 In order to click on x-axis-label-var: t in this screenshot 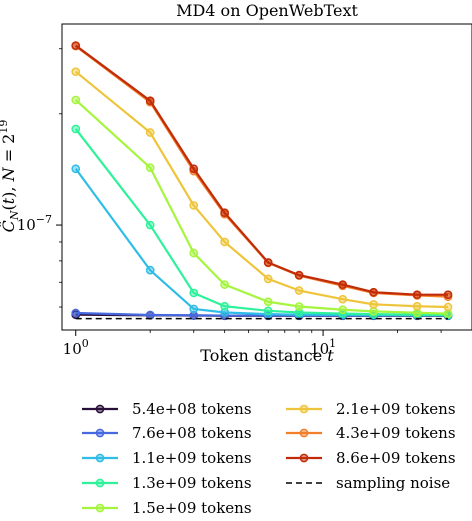, I will do `click(330, 355)`.